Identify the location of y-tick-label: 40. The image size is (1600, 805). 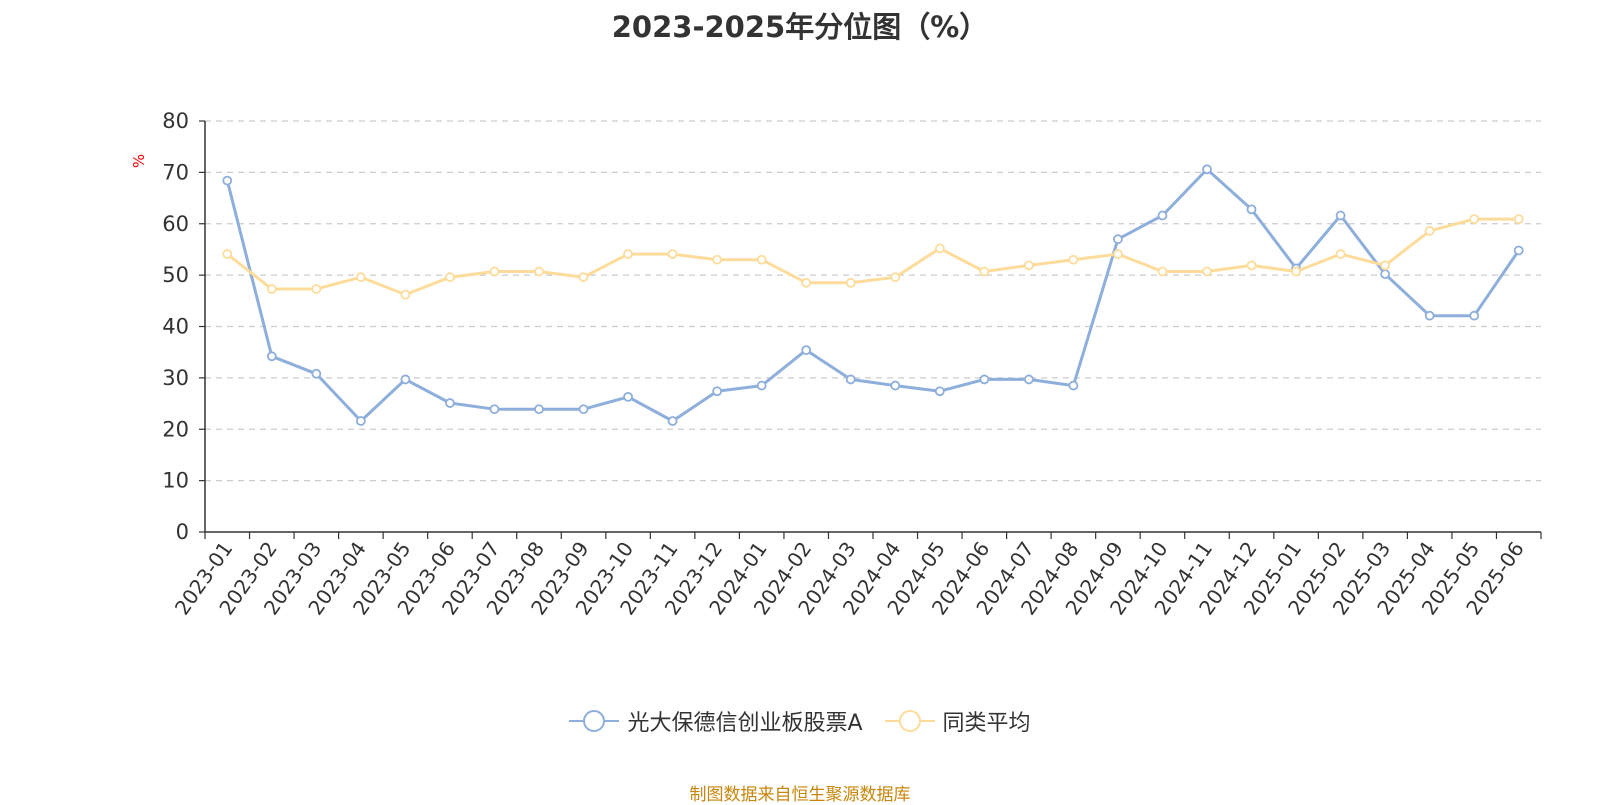
(175, 327).